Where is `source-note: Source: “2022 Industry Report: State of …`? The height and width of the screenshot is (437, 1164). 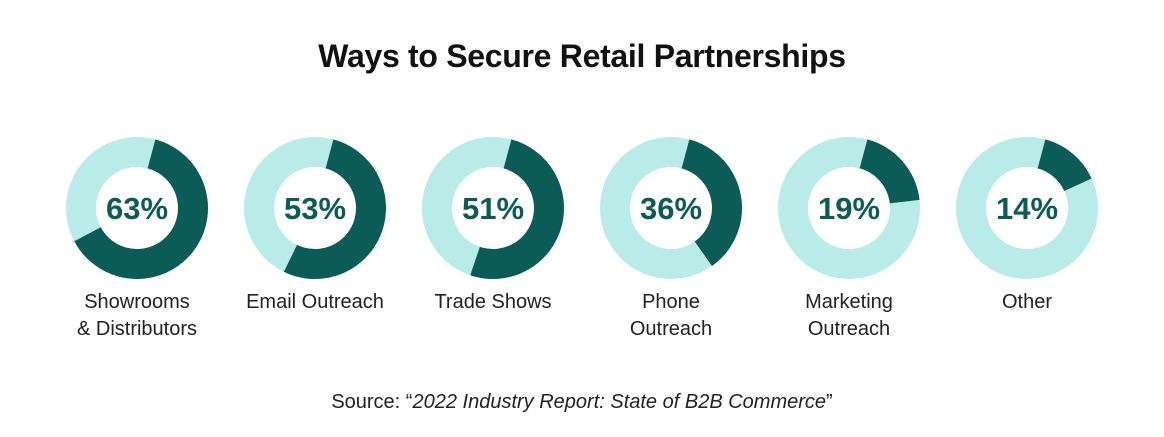 source-note: Source: “2022 Industry Report: State of … is located at coordinates (582, 402).